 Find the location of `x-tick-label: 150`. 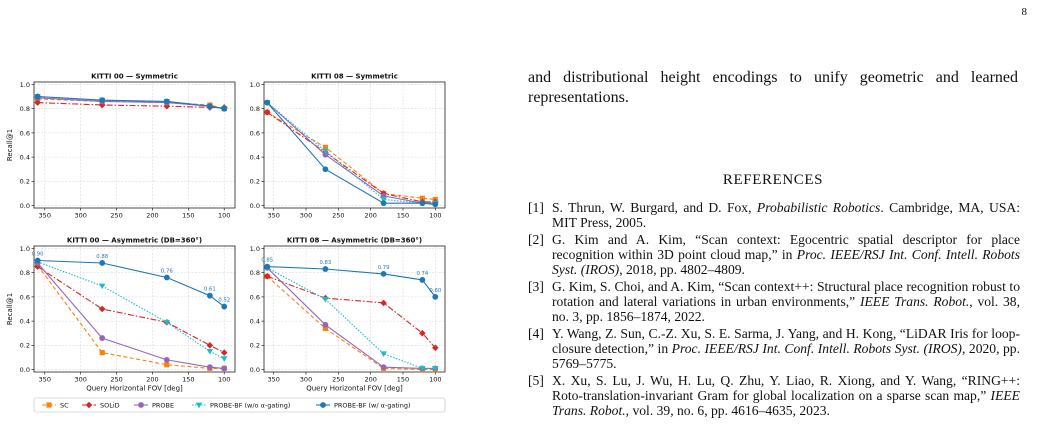

x-tick-label: 150 is located at coordinates (188, 380).